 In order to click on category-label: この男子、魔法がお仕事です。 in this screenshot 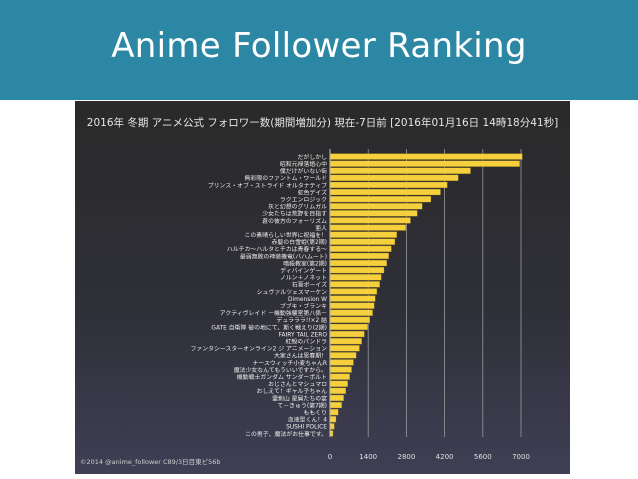, I will do `click(286, 434)`.